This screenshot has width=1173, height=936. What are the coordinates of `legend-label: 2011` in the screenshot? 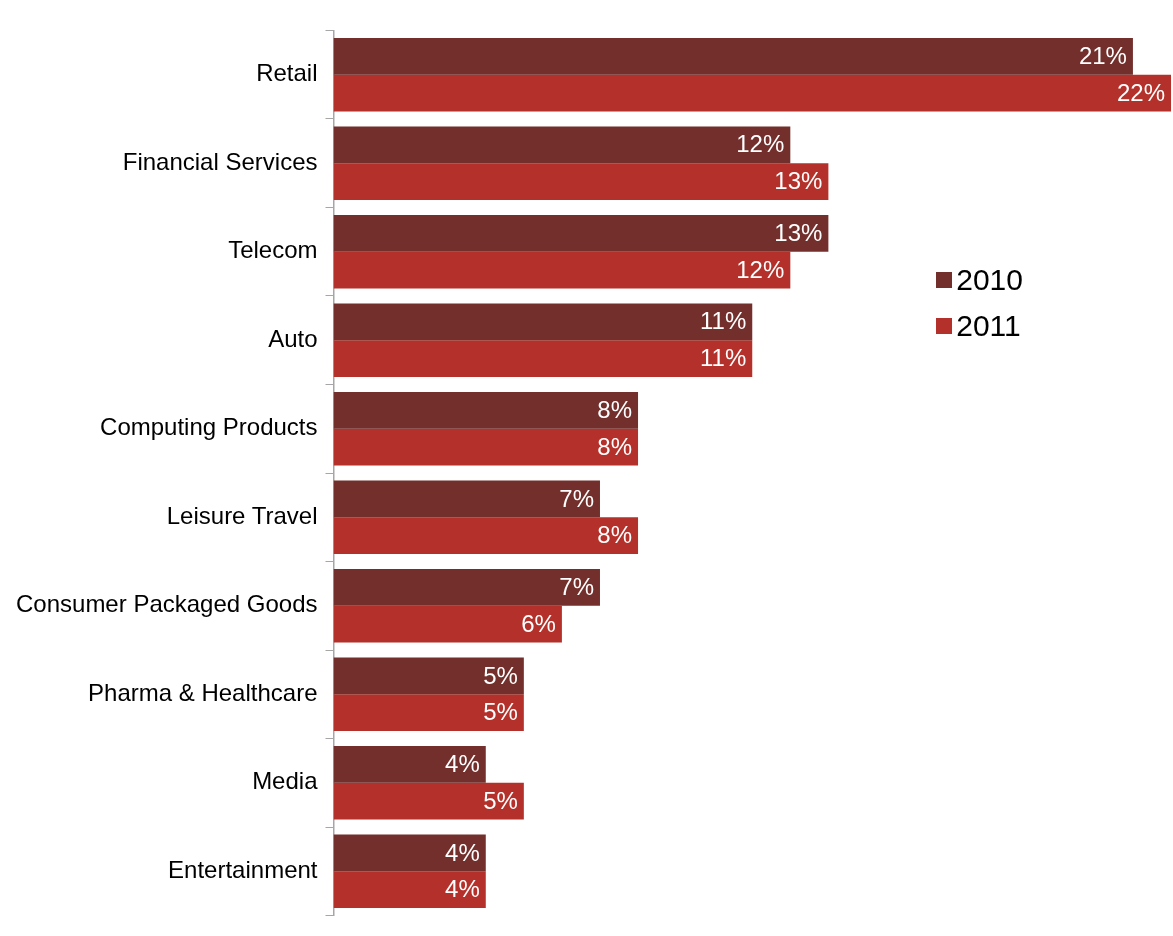 It's located at (988, 326).